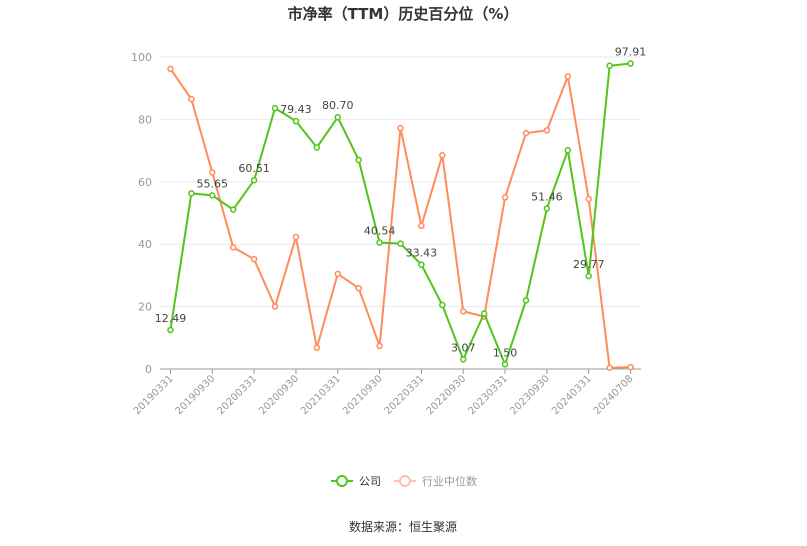 The height and width of the screenshot is (546, 807). I want to click on source-note: 数据来源：恒生聚源, so click(403, 526).